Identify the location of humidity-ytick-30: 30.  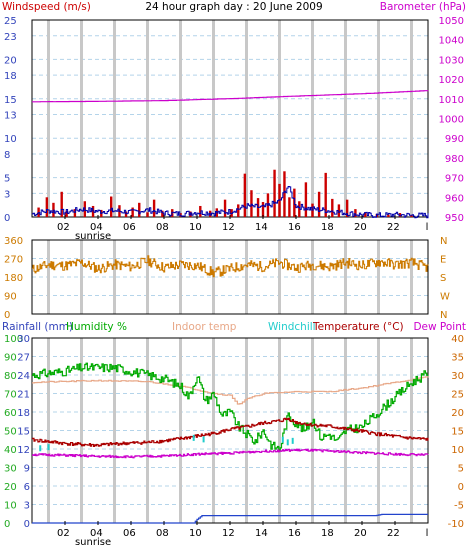
(10, 469).